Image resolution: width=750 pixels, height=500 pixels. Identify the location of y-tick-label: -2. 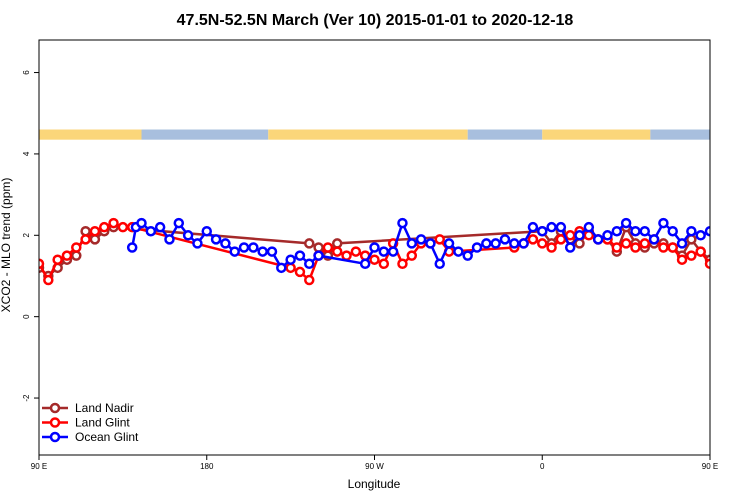
(26, 398).